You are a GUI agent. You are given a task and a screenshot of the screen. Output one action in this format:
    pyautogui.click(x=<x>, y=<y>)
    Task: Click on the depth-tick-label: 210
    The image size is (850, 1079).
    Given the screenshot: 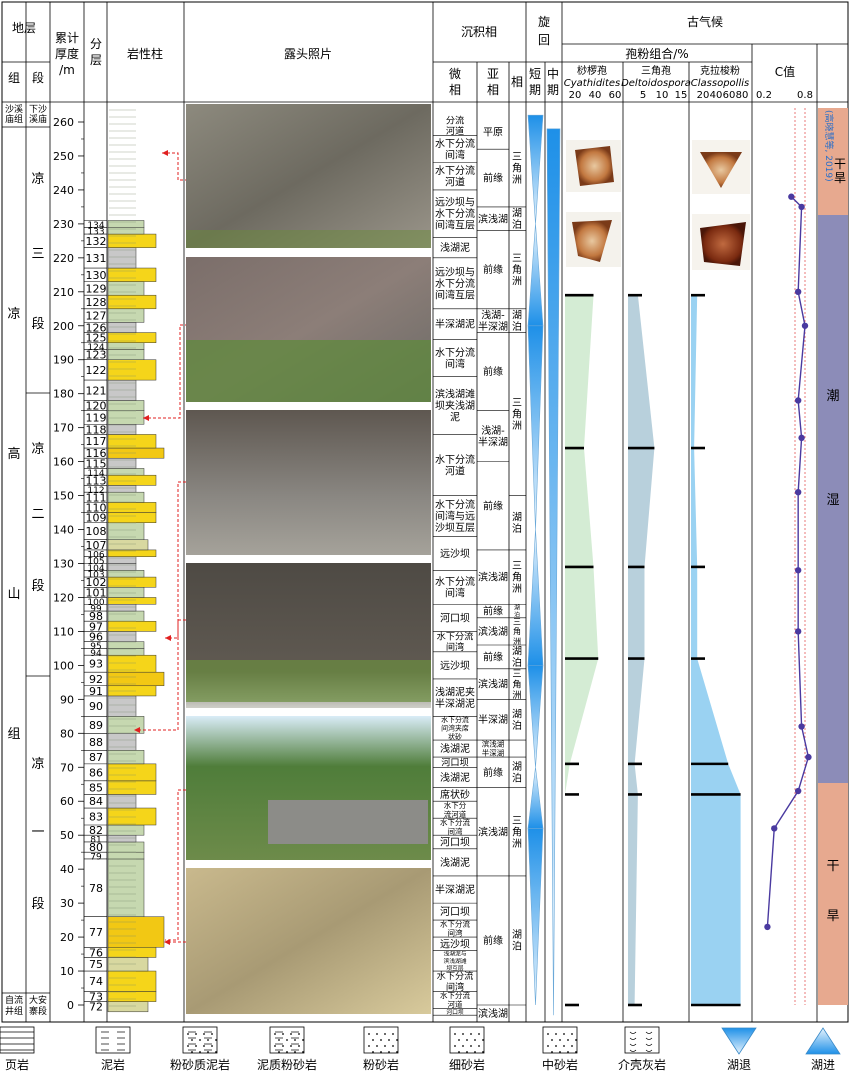 What is the action you would take?
    pyautogui.click(x=63, y=292)
    